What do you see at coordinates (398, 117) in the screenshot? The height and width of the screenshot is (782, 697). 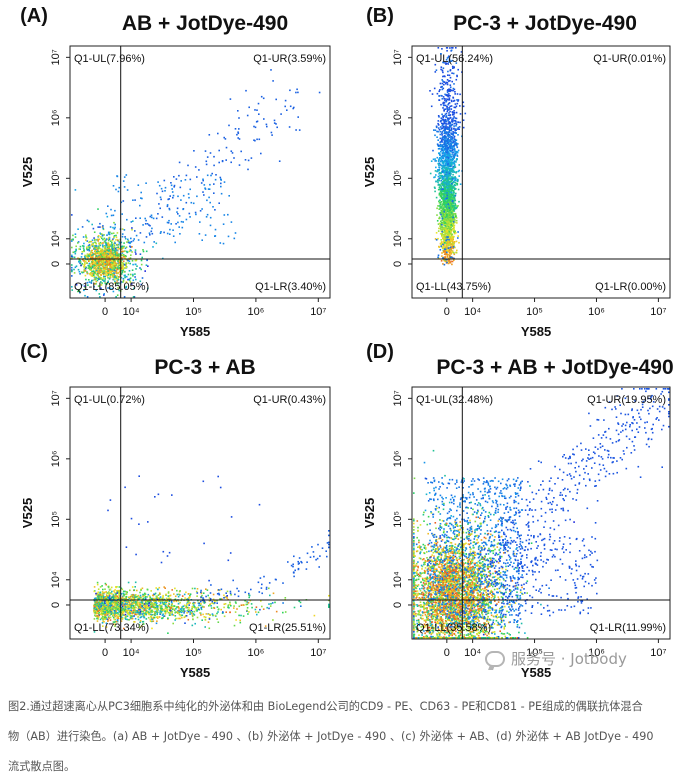 I see `y-tick-label: 10⁶` at bounding box center [398, 117].